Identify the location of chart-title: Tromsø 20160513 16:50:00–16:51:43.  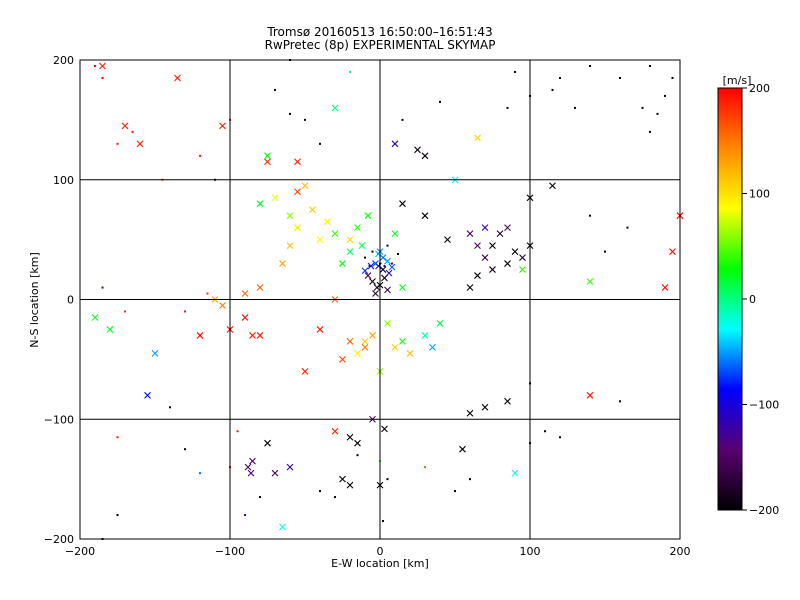
(379, 32).